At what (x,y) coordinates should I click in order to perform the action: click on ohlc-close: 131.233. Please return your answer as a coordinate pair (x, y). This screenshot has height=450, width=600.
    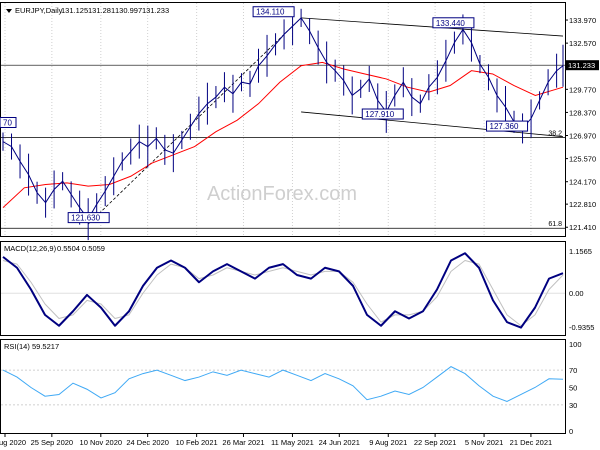
    Looking at the image, I should click on (155, 10).